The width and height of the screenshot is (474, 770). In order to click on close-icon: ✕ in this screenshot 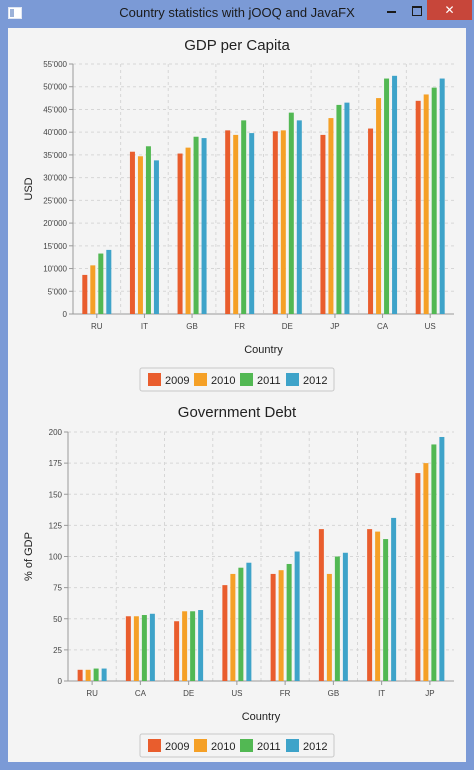, I will do `click(449, 10)`.